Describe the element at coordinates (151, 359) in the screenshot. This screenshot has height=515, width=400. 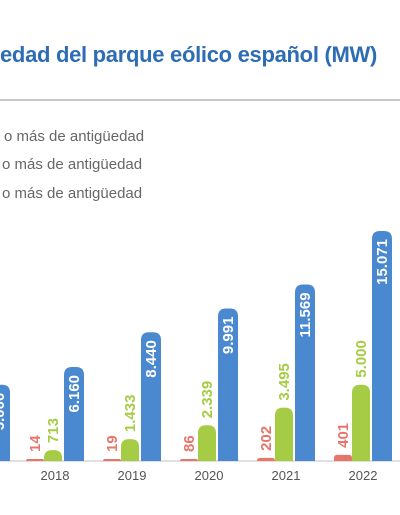
I see `data-label-2019-series-3: 8.440` at that location.